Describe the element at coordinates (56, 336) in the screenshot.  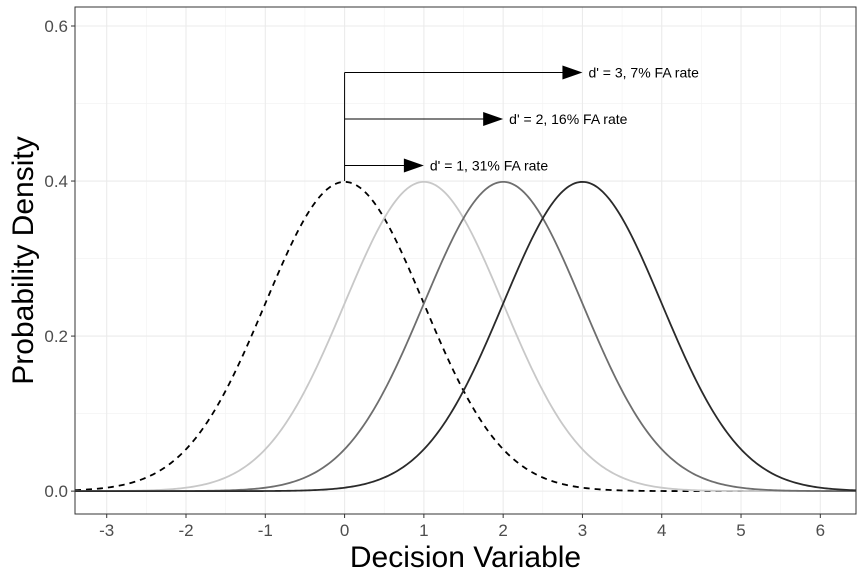
I see `y-tick-label: 0.2` at that location.